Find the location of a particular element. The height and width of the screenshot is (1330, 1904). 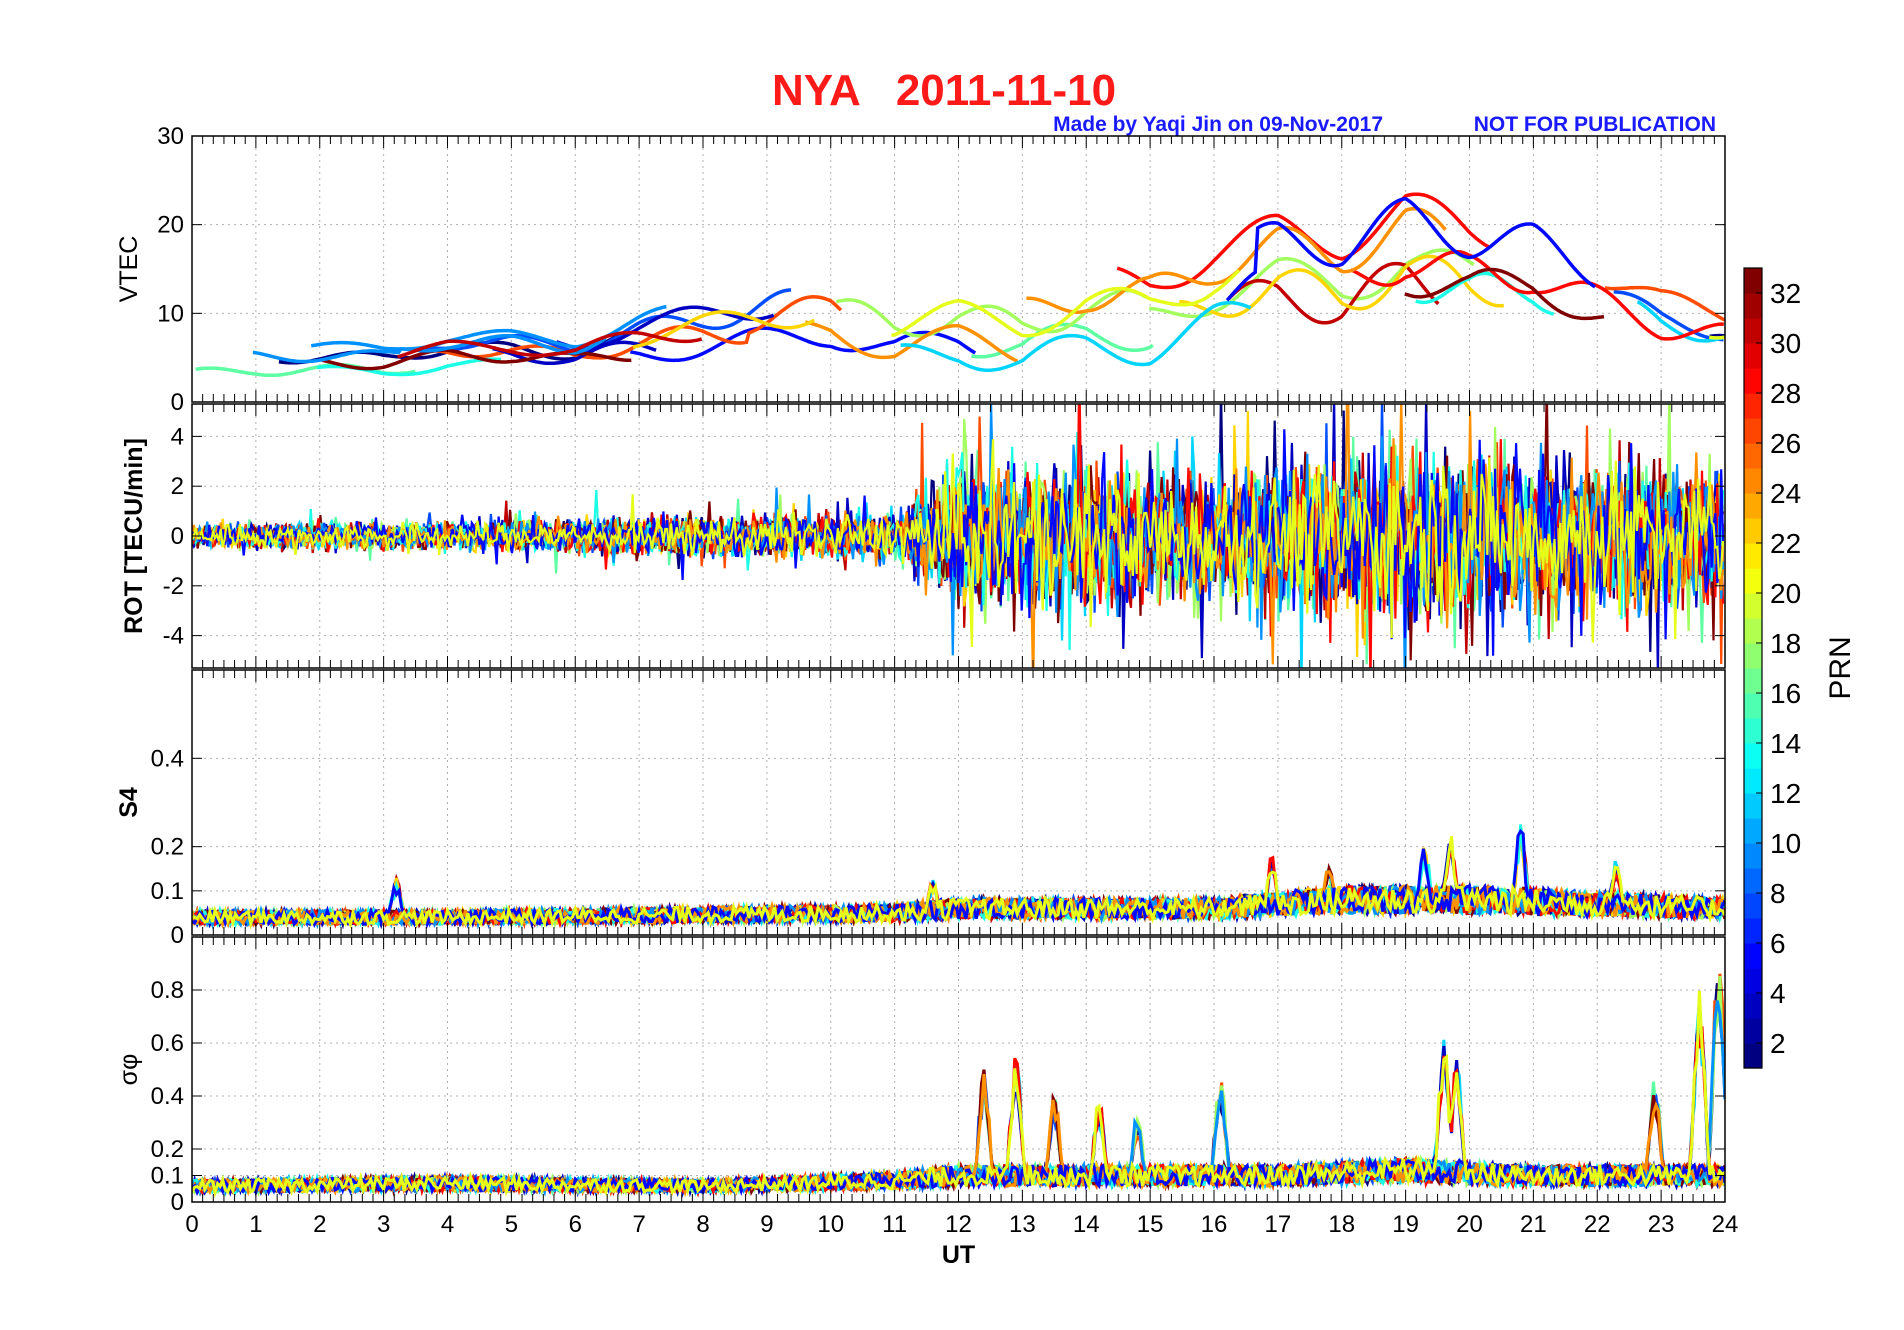

traces is located at coordinates (958, 877).